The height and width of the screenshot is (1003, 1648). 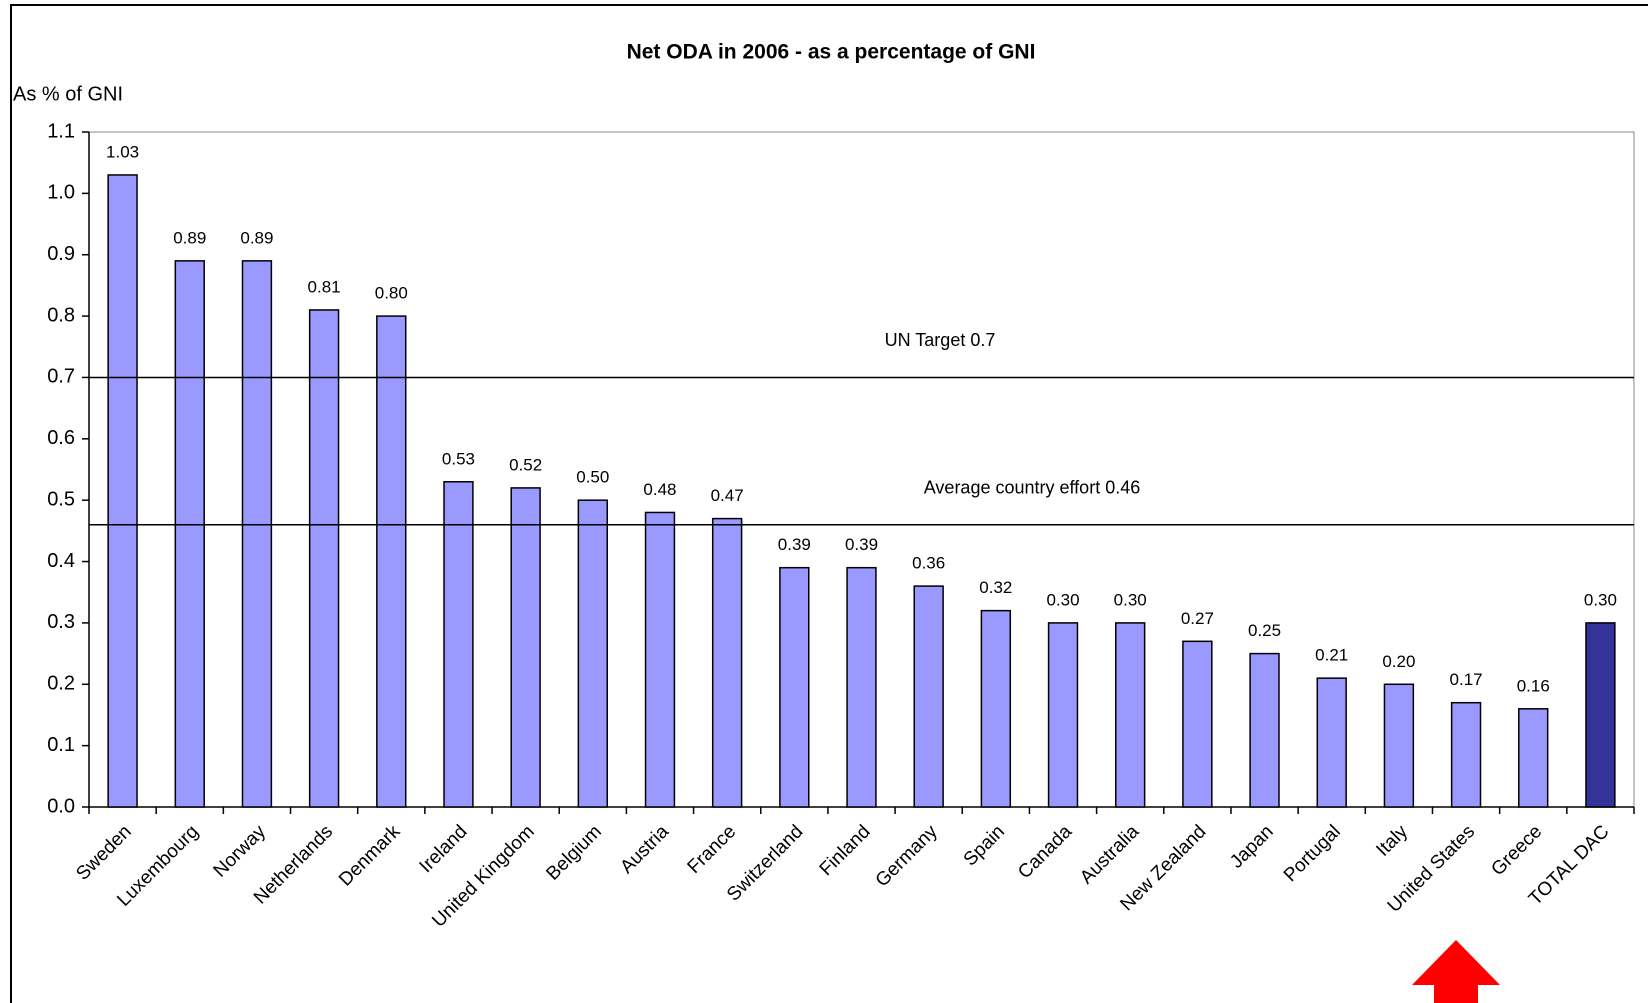 I want to click on y-tick-label: 0.4, so click(x=61, y=561).